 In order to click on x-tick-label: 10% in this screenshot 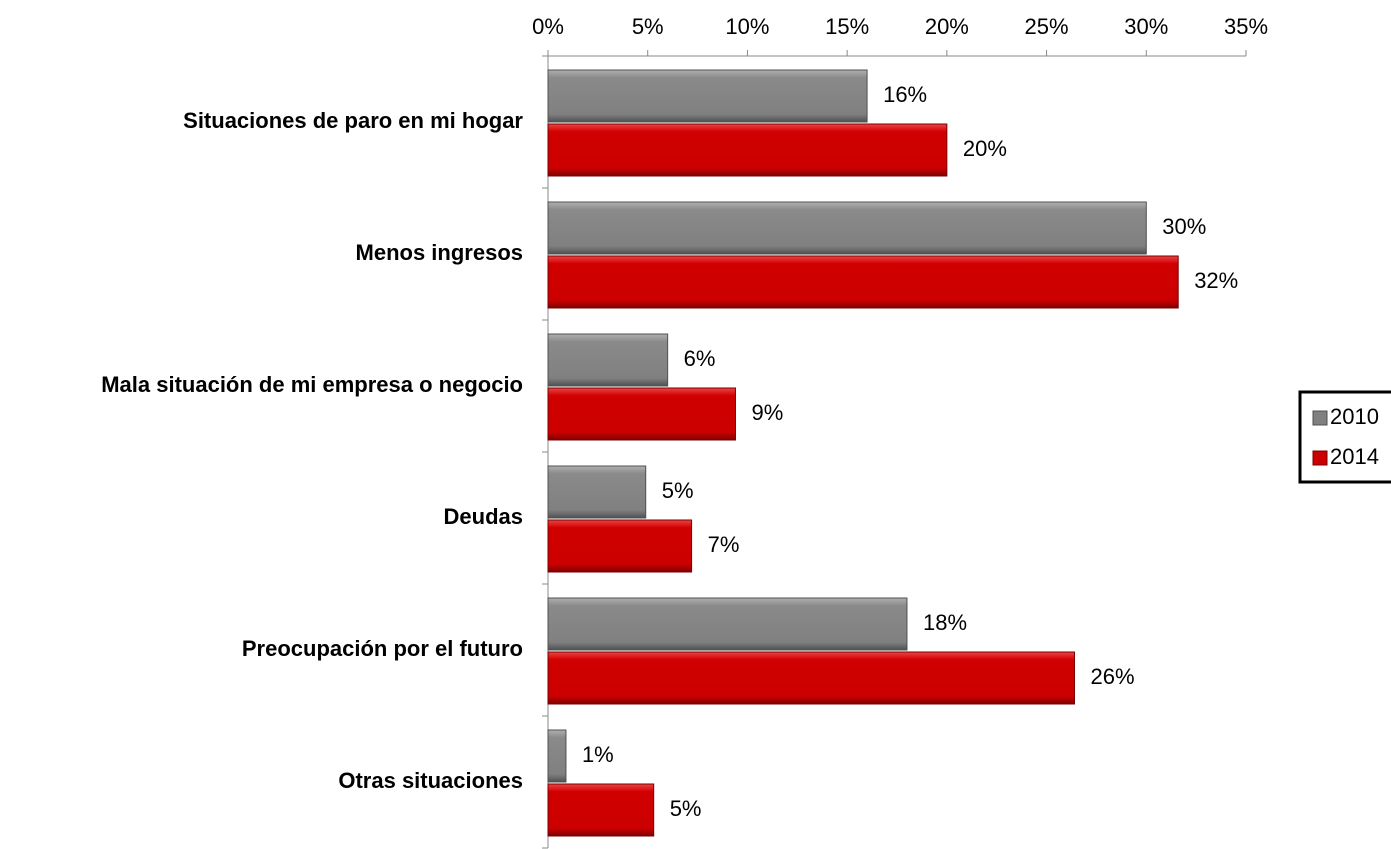, I will do `click(747, 26)`.